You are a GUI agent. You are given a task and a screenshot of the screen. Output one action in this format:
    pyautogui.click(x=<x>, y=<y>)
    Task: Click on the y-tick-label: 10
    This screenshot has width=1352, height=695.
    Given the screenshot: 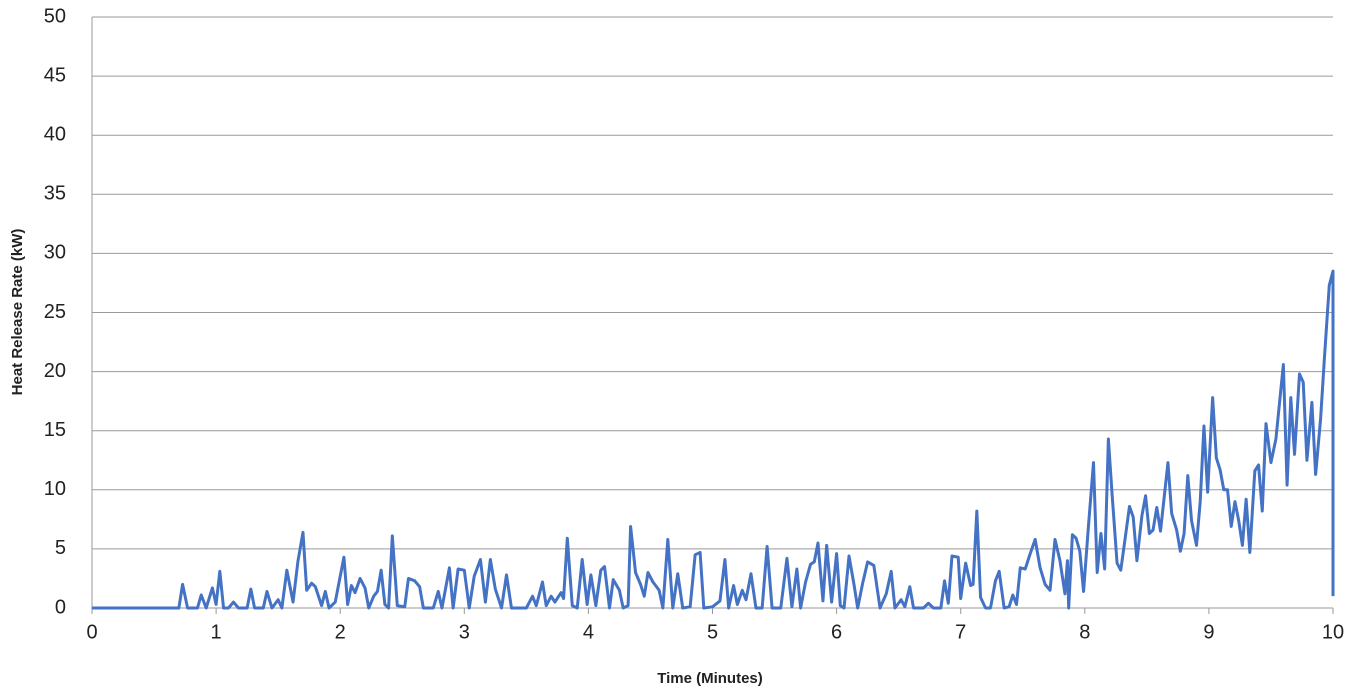 What is the action you would take?
    pyautogui.click(x=55, y=489)
    